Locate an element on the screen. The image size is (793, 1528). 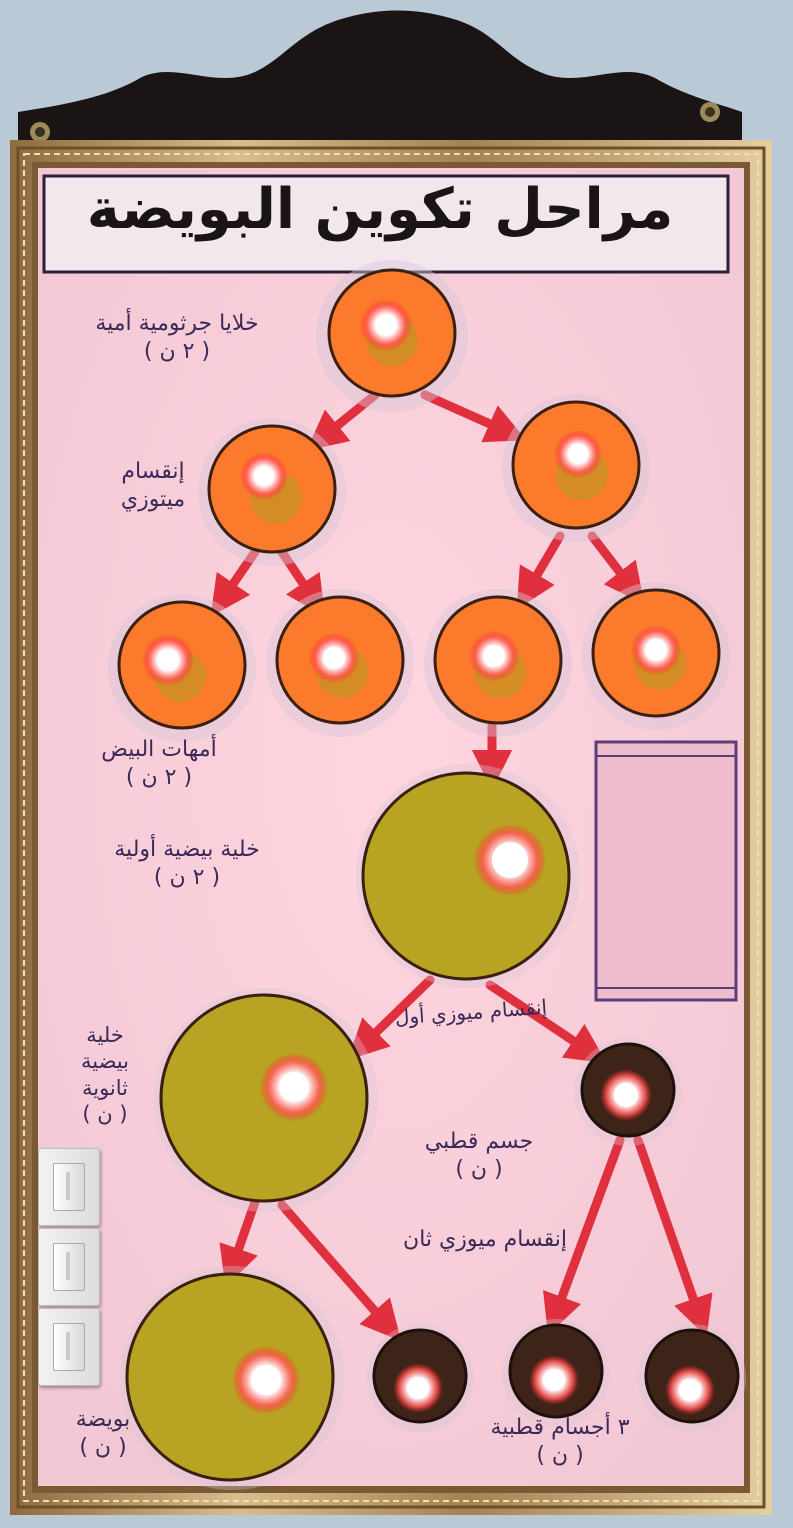
label-ovum: بويضة ( ن ) is located at coordinates (103, 1433).